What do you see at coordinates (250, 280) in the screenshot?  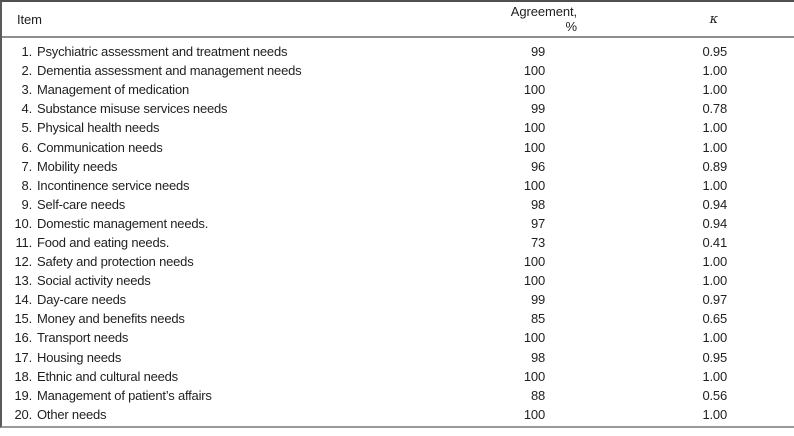 I see `item-cell: 13. Social activity needs` at bounding box center [250, 280].